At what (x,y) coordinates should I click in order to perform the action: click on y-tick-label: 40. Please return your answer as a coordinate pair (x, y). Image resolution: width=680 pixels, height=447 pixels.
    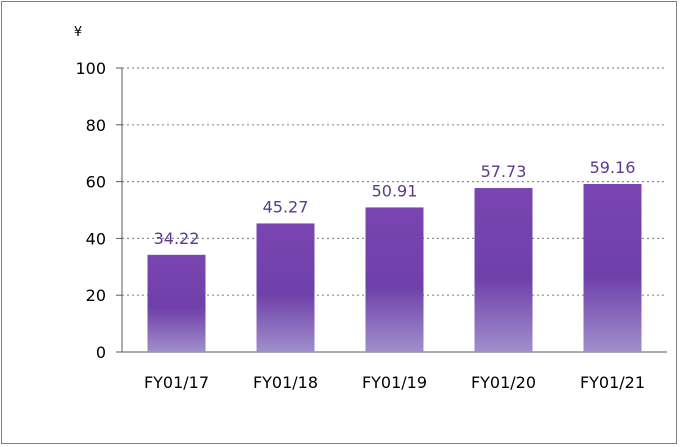
    Looking at the image, I should click on (96, 238).